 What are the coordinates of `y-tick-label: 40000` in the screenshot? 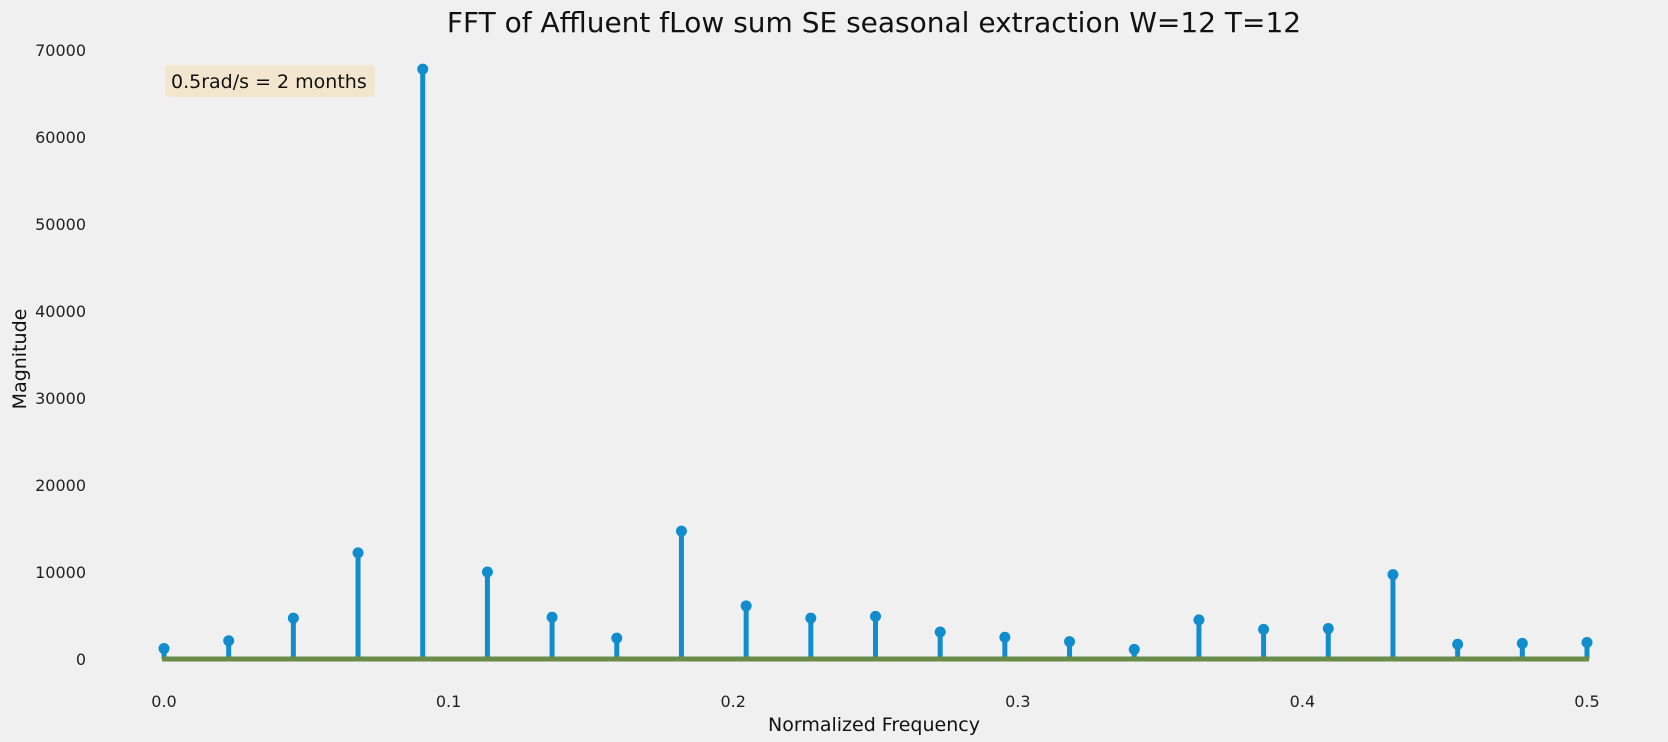 It's located at (60, 311).